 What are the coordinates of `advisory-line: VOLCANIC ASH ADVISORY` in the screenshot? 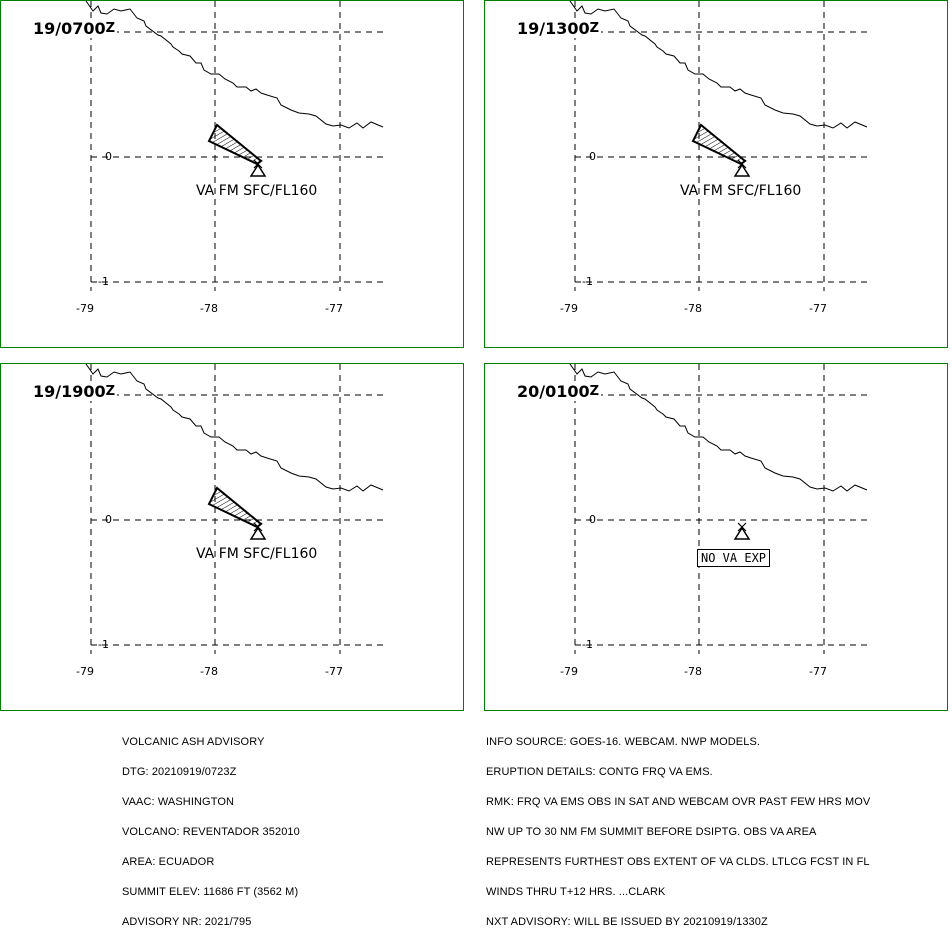 It's located at (193, 742).